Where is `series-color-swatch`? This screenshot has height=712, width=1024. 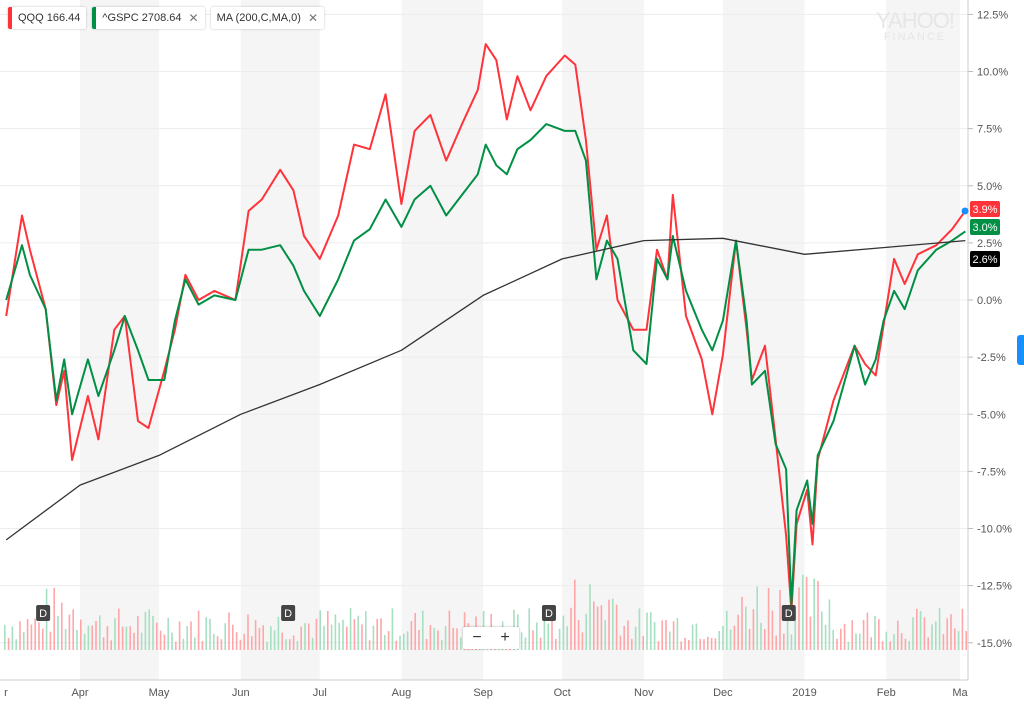
series-color-swatch is located at coordinates (10, 18).